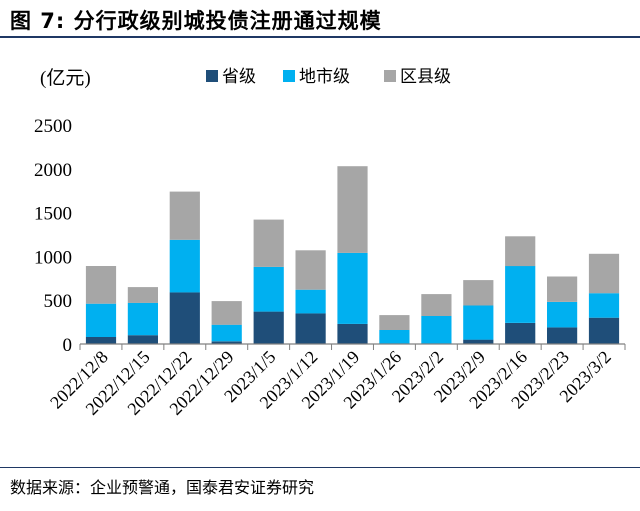 The width and height of the screenshot is (640, 511). Describe the element at coordinates (239, 77) in the screenshot. I see `legend-label-0: 省级` at that location.